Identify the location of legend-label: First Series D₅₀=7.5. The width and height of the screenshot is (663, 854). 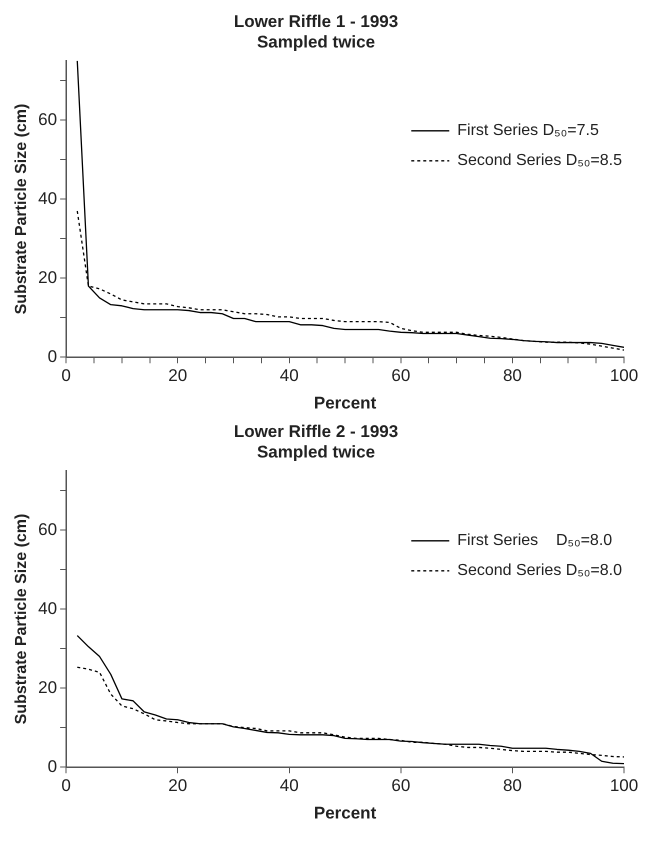
(528, 131).